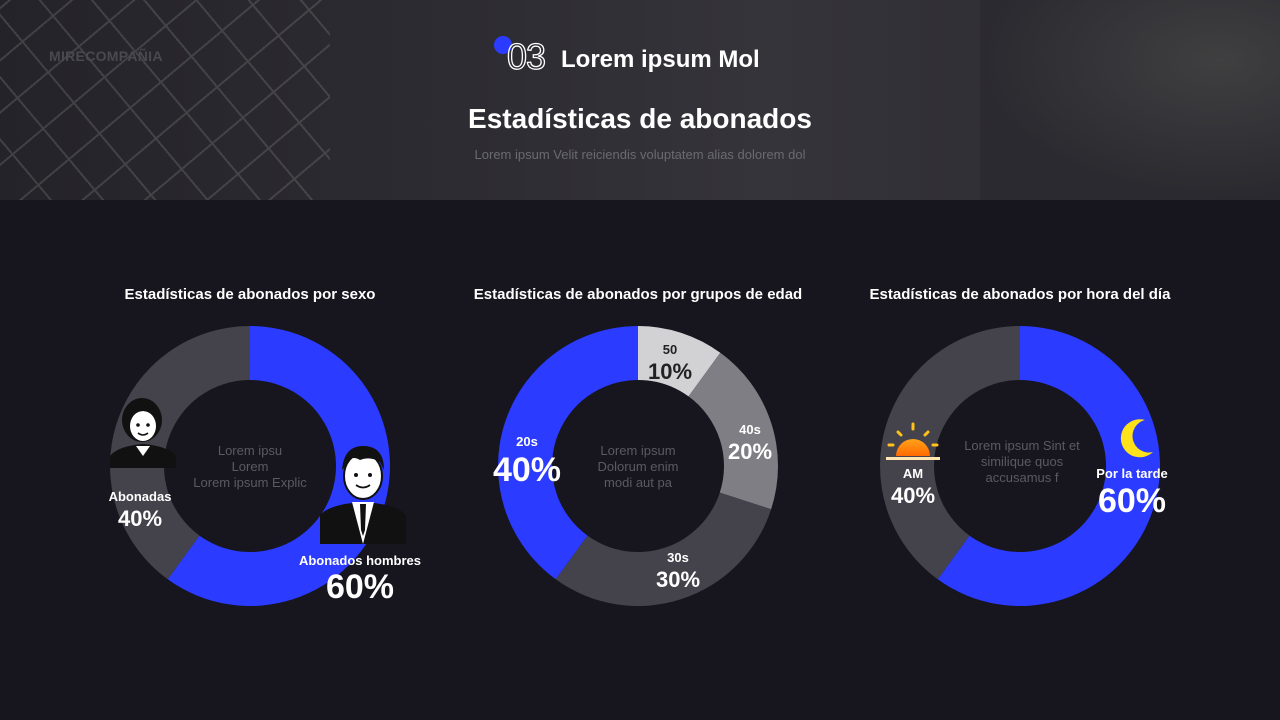  What do you see at coordinates (750, 429) in the screenshot?
I see `slice-label-40s: 40s` at bounding box center [750, 429].